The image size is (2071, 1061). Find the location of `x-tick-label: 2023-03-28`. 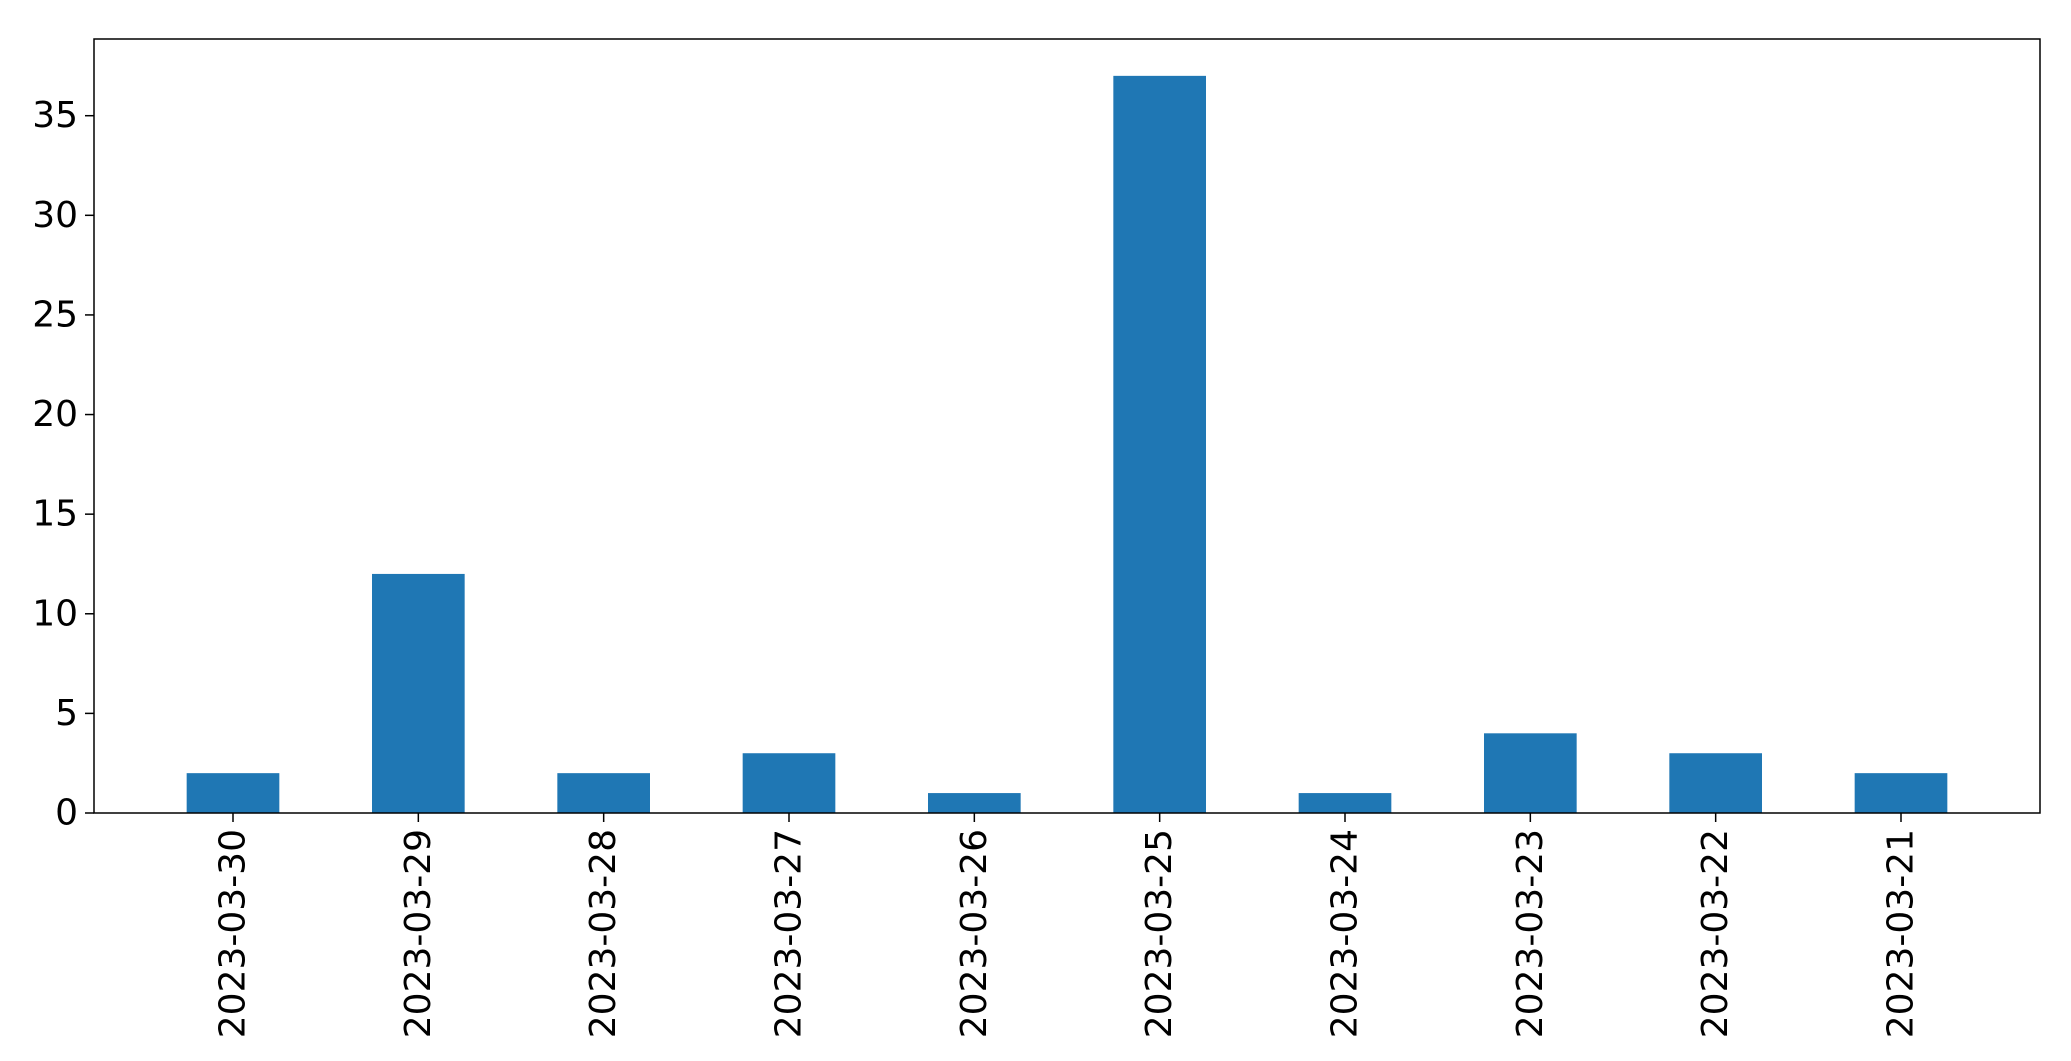

x-tick-label: 2023-03-28 is located at coordinates (603, 933).